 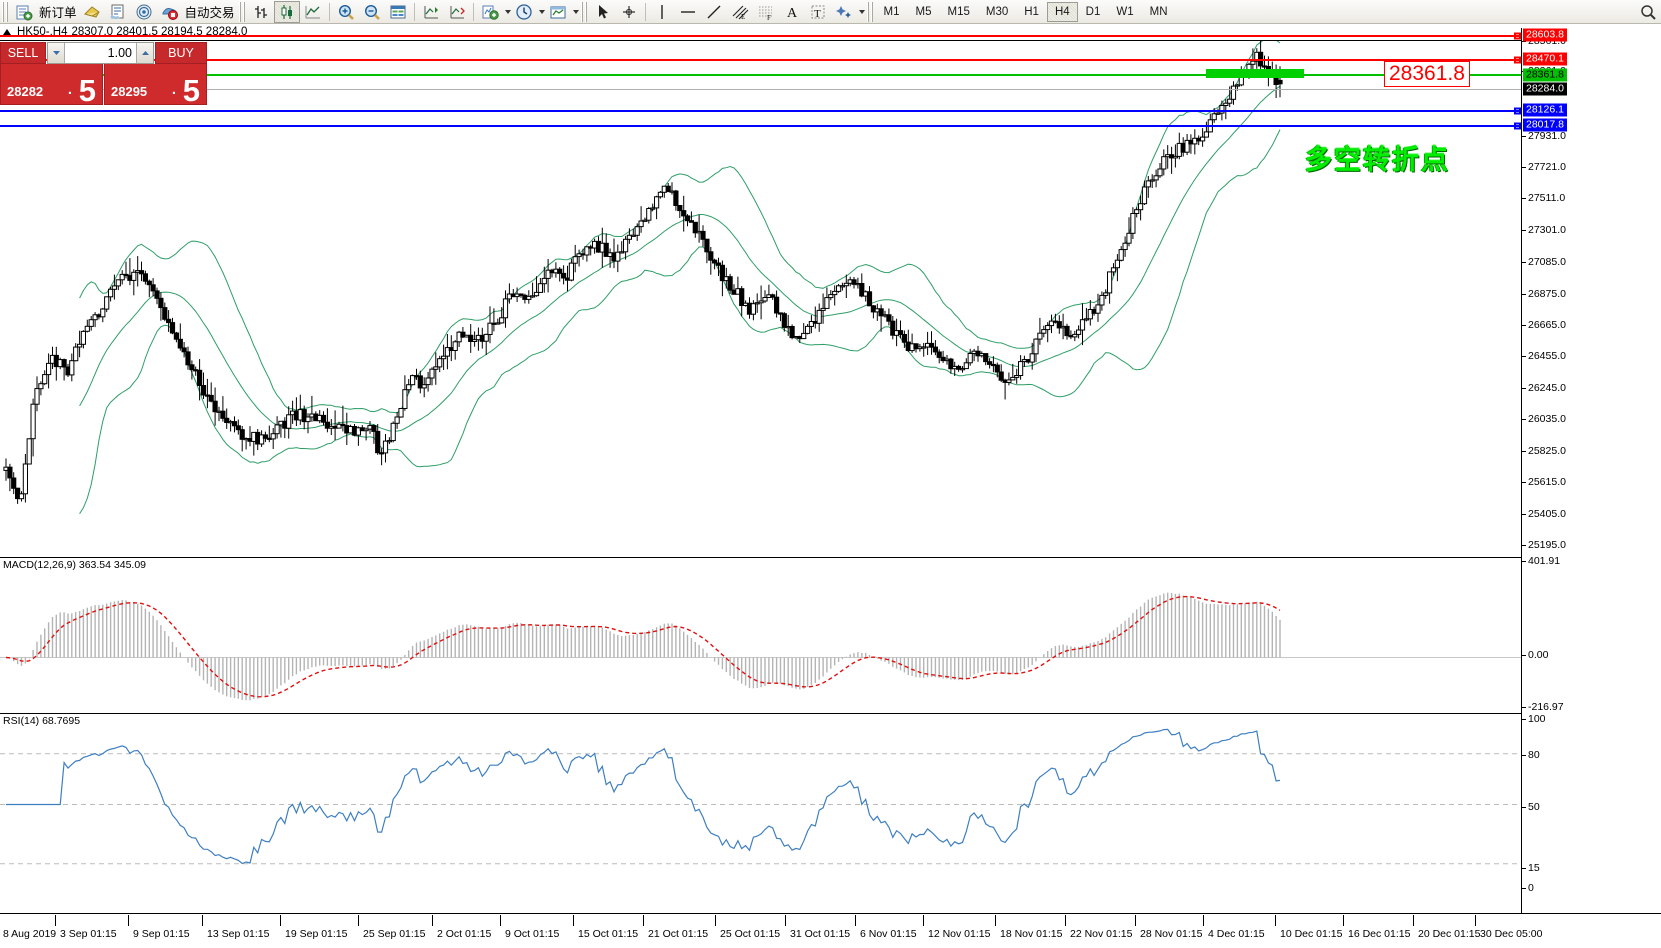 What do you see at coordinates (144, 12) in the screenshot?
I see `market-watch-icon` at bounding box center [144, 12].